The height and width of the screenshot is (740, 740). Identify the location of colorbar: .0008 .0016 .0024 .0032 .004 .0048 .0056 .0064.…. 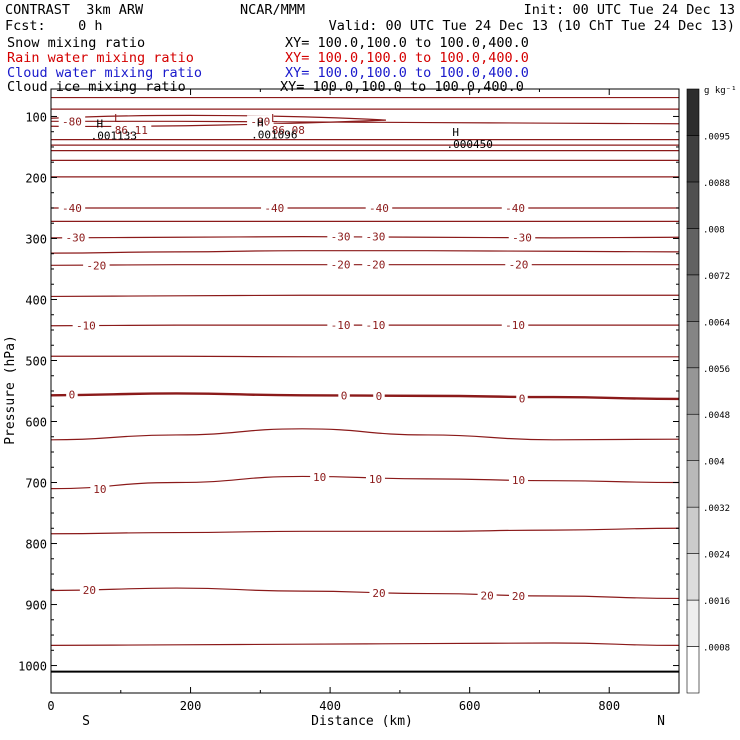
(708, 391).